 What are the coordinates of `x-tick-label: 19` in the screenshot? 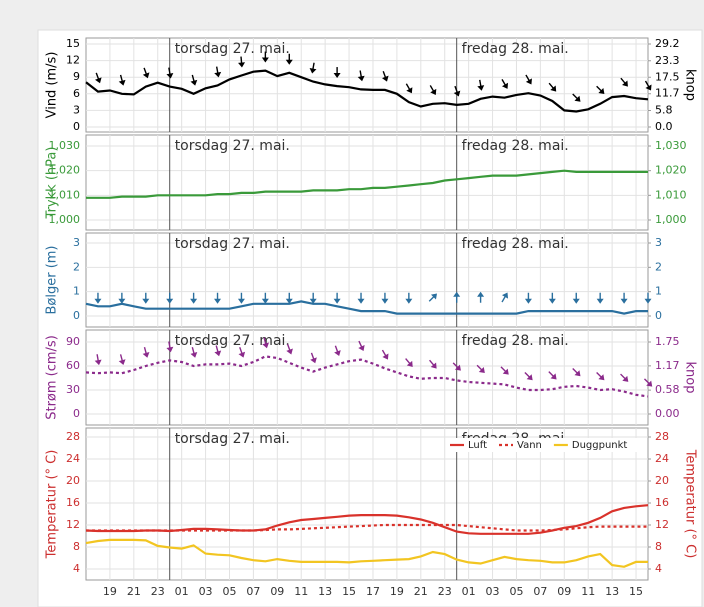 It's located at (110, 591).